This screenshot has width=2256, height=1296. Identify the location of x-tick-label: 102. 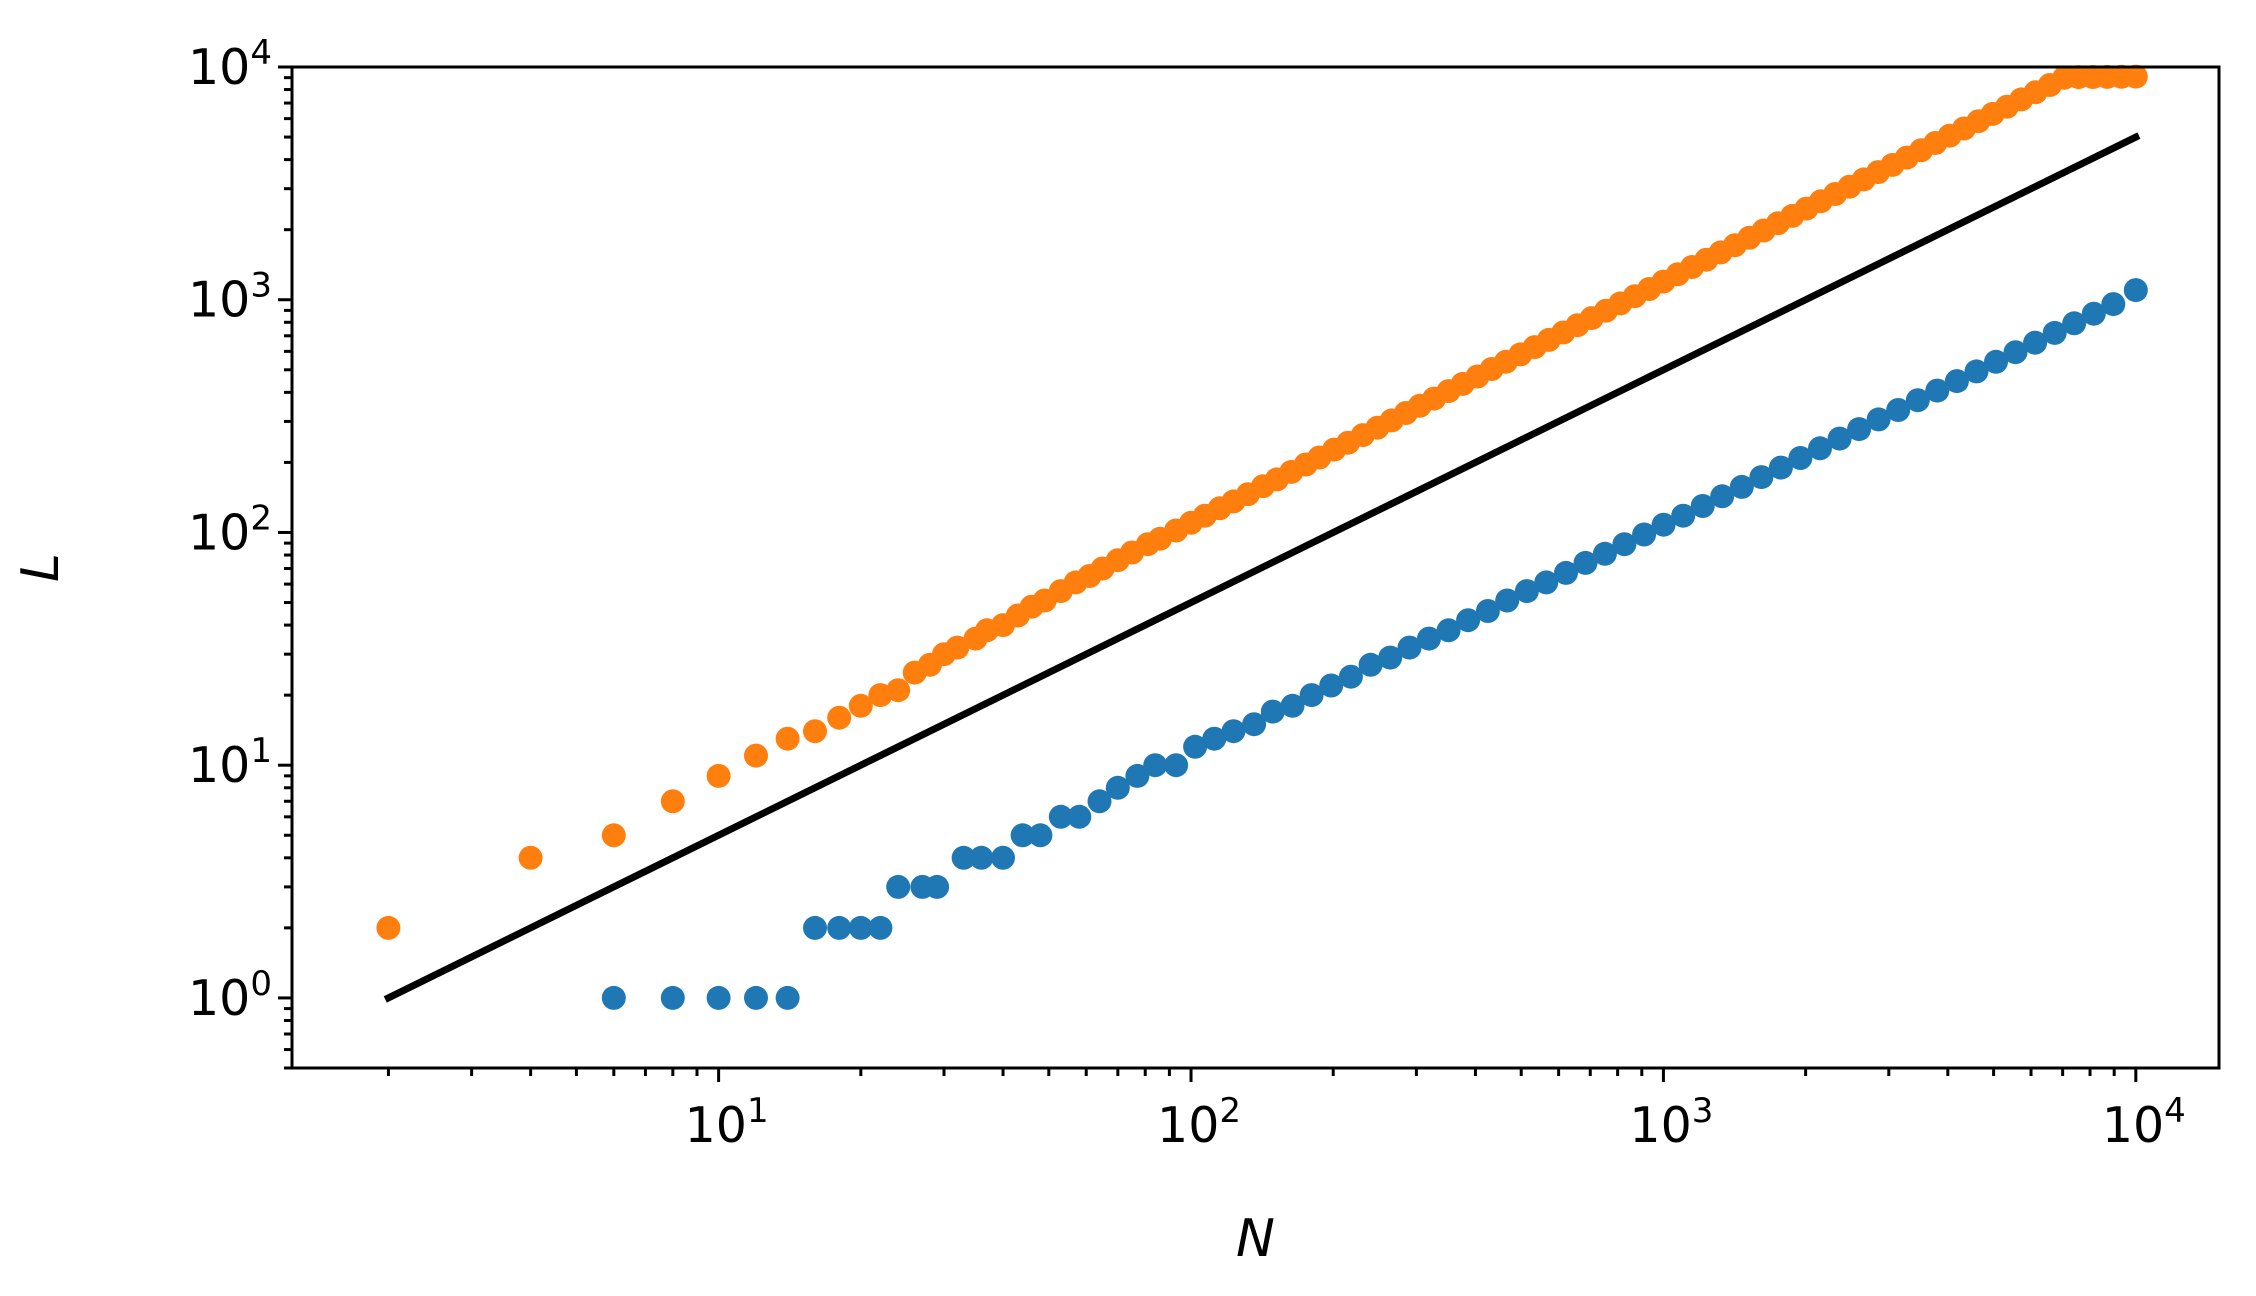
(1199, 1122).